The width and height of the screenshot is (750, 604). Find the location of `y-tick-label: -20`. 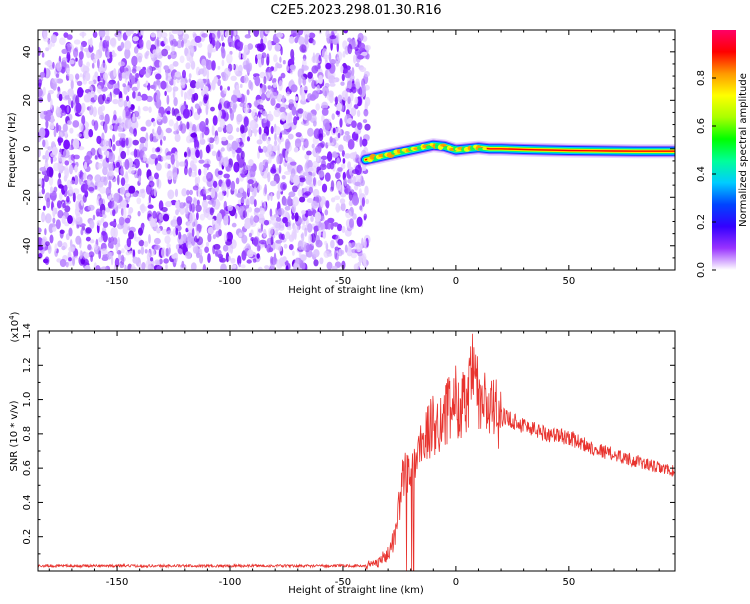

y-tick-label: -20 is located at coordinates (27, 197).